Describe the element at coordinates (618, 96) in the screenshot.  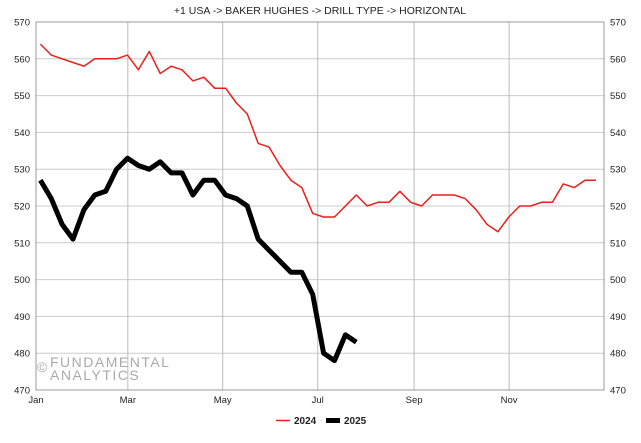
I see `y-tick-label-right: 550` at that location.